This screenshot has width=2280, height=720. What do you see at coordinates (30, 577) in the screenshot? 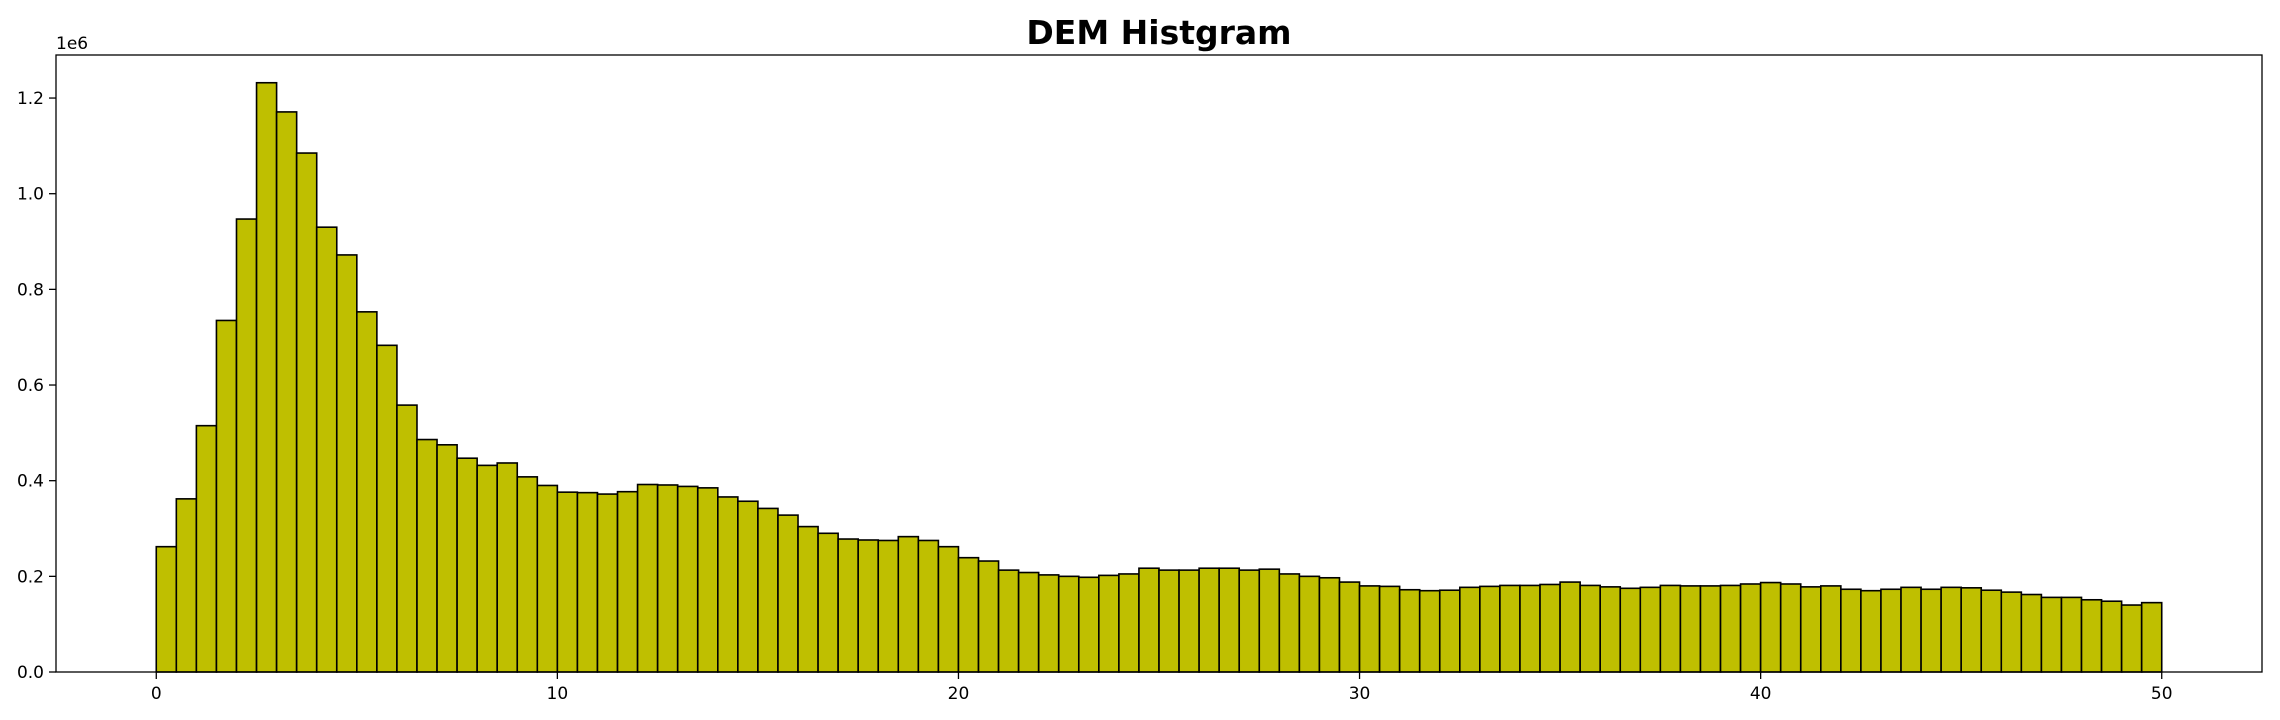
I see `y-tick-label: 0.2` at bounding box center [30, 577].